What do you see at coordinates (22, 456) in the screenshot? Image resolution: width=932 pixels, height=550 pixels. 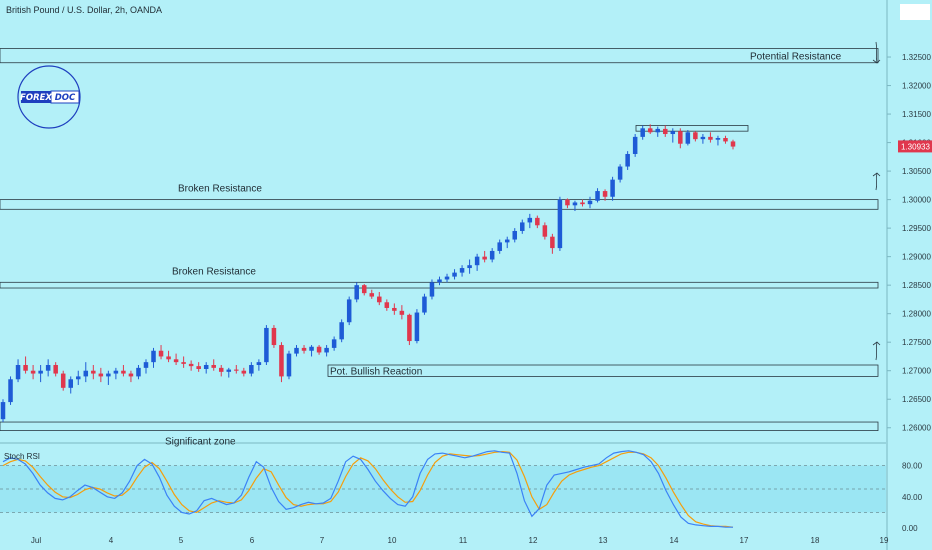 I see `stoch-rsi-label: Stoch RSI` at bounding box center [22, 456].